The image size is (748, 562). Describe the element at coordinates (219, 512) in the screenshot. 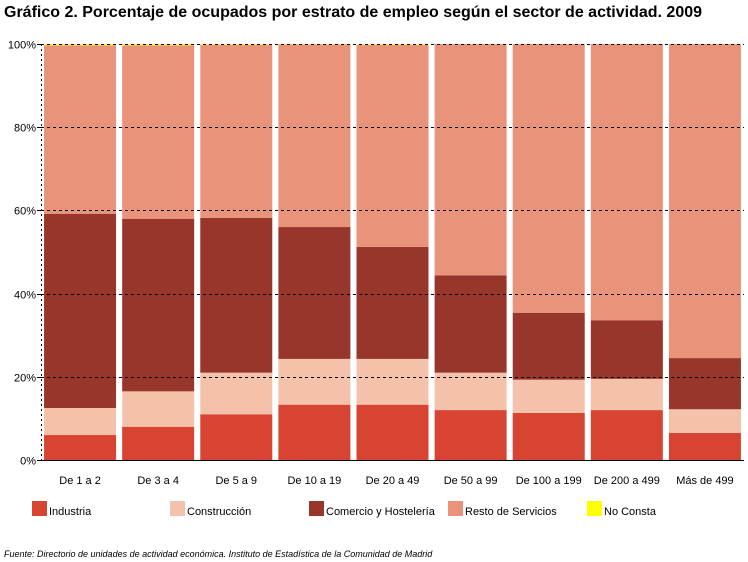

I see `legend-label: Construcción` at that location.